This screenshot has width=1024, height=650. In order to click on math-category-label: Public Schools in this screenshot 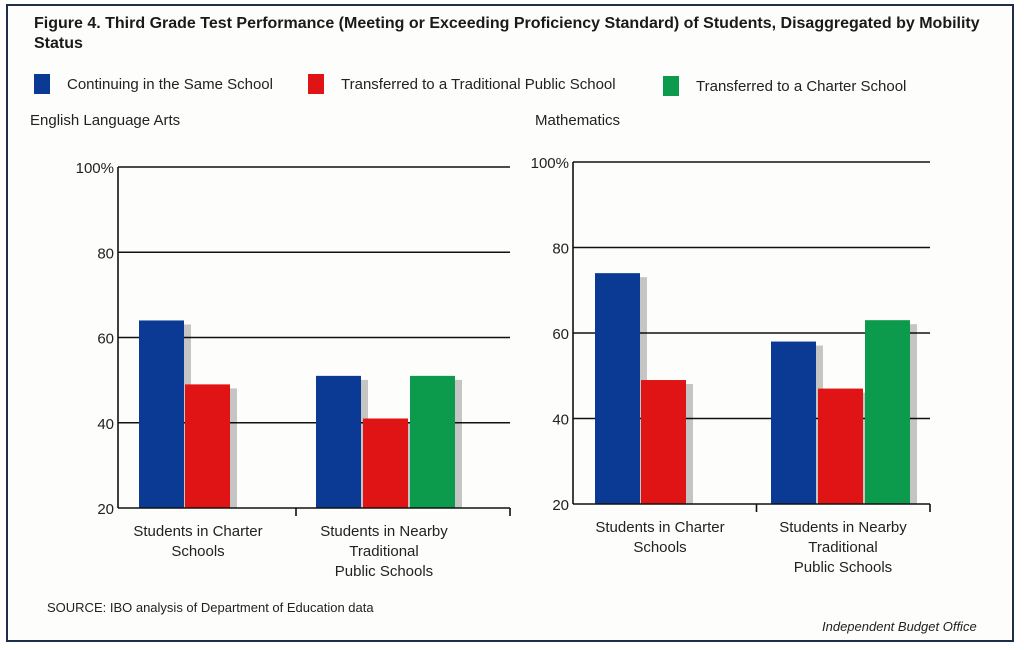, I will do `click(843, 567)`.